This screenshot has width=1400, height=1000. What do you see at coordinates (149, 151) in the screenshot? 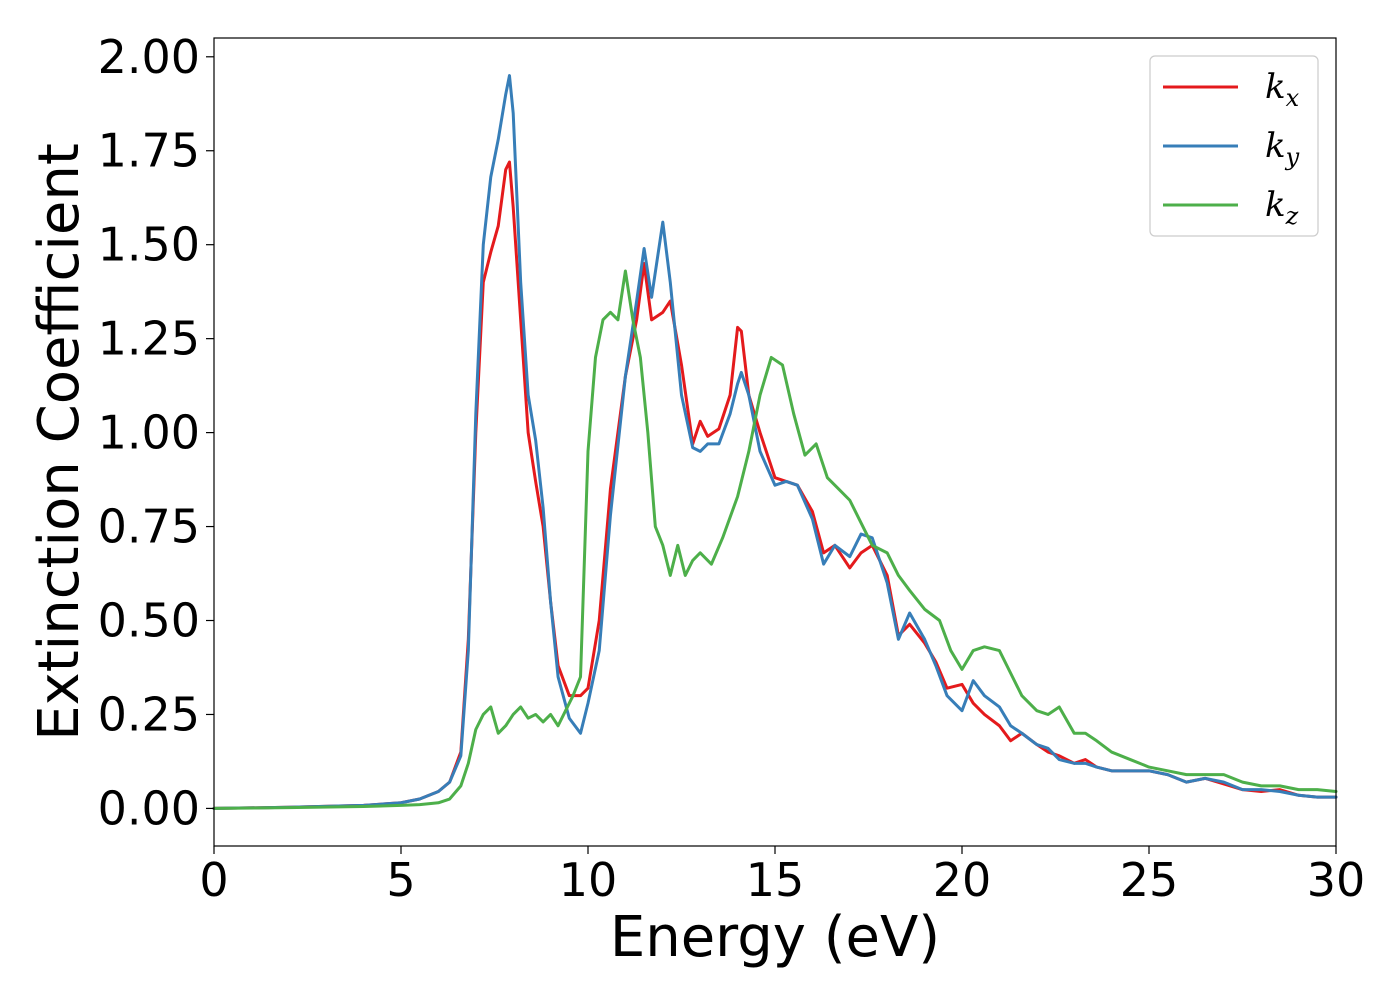
I see `y-tick-label: 1.75` at bounding box center [149, 151].